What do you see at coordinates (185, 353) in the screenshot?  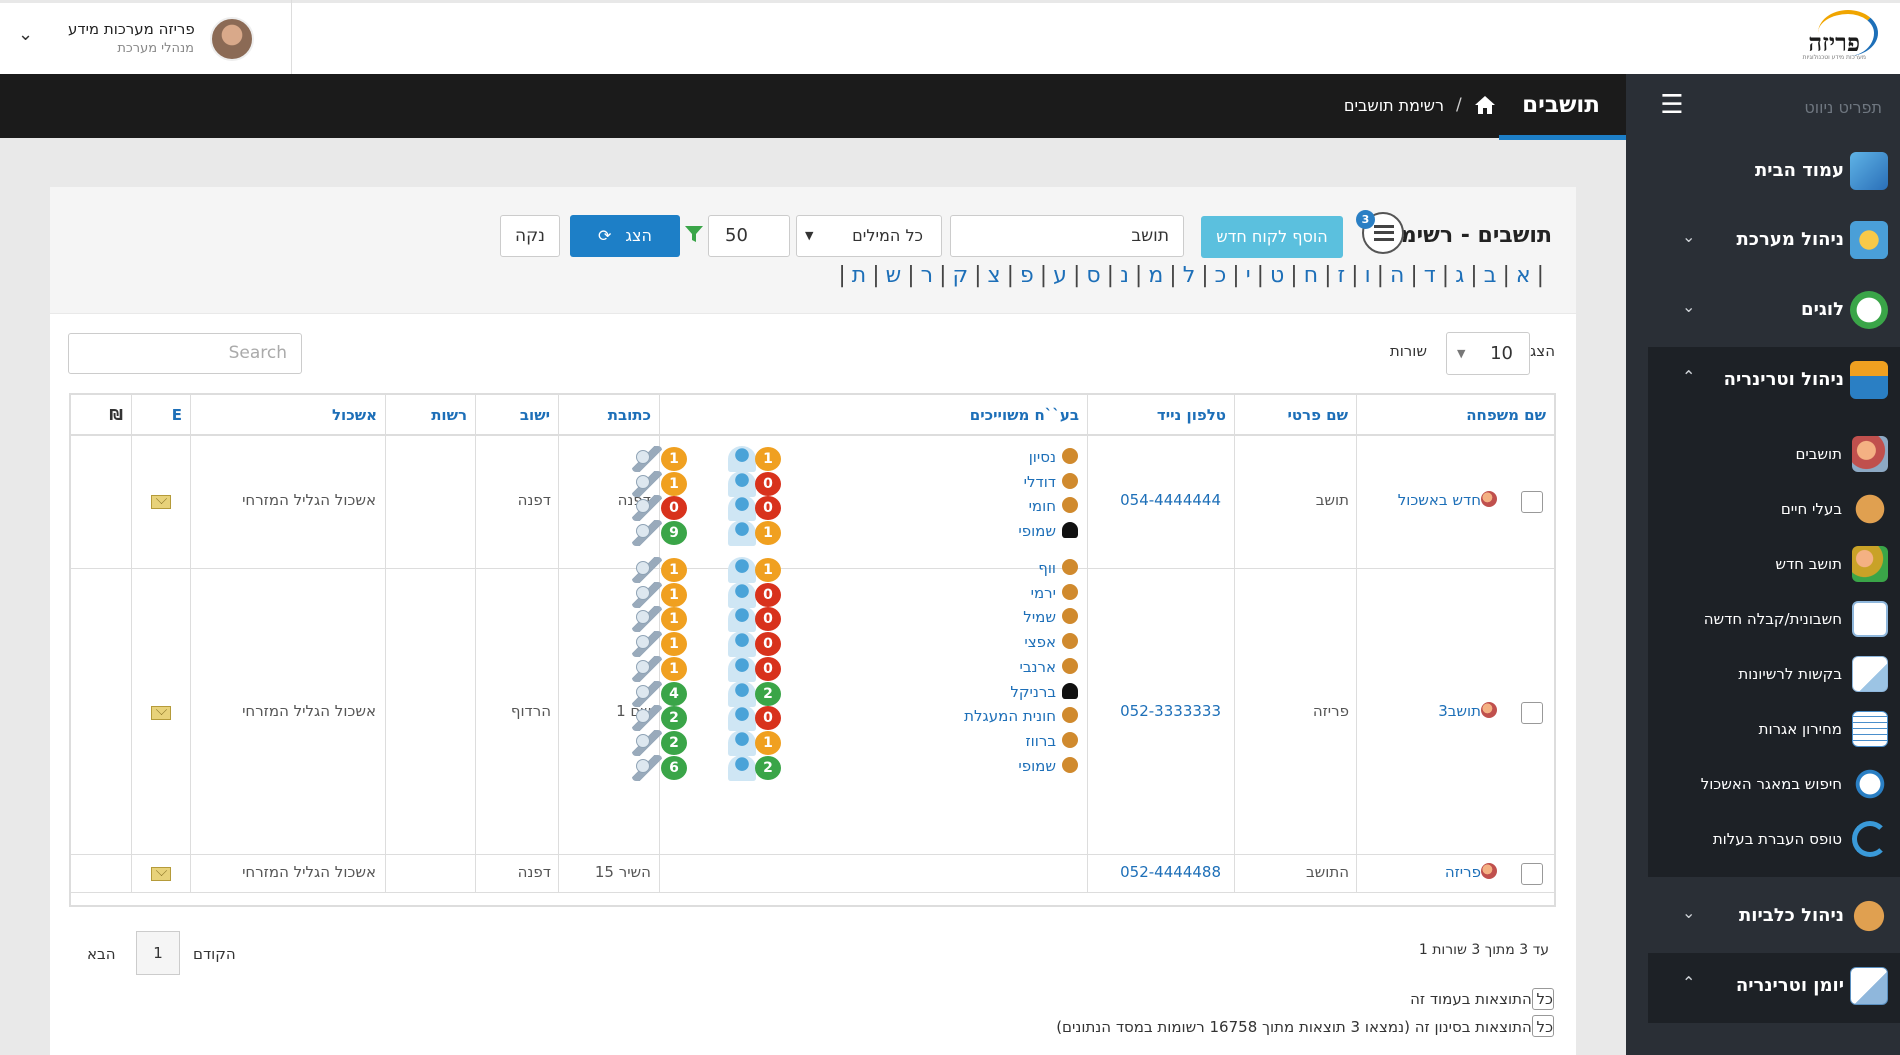 I see `table-search-input: Search` at bounding box center [185, 353].